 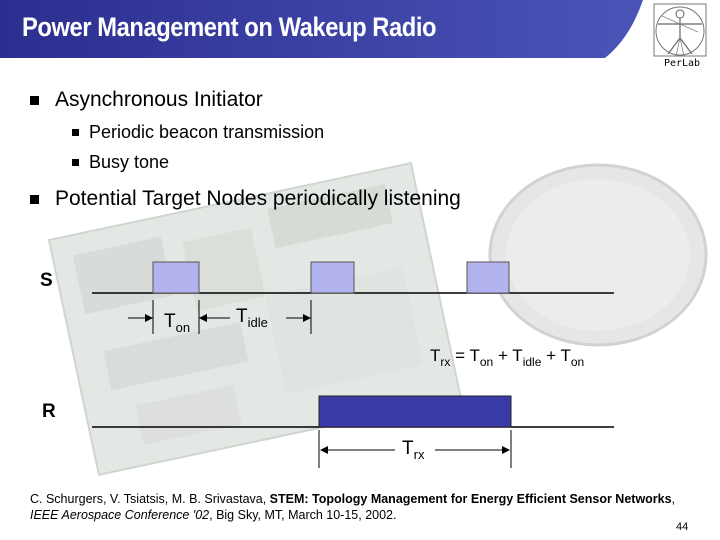 I want to click on bullet-text: Asynchronous Initiator, so click(x=159, y=99).